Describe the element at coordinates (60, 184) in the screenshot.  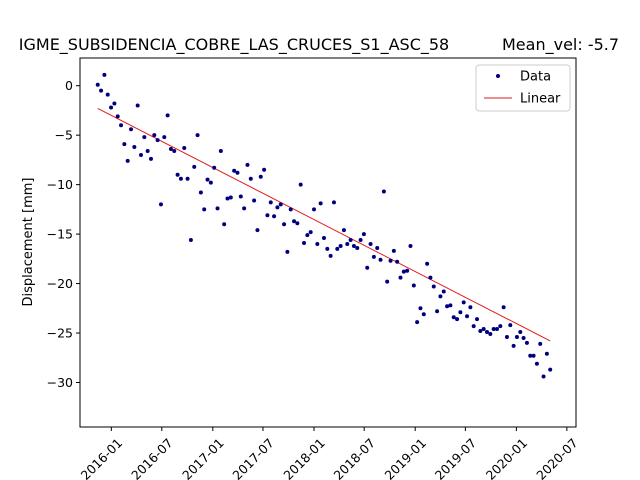
I see `y-tick-label: −10` at that location.